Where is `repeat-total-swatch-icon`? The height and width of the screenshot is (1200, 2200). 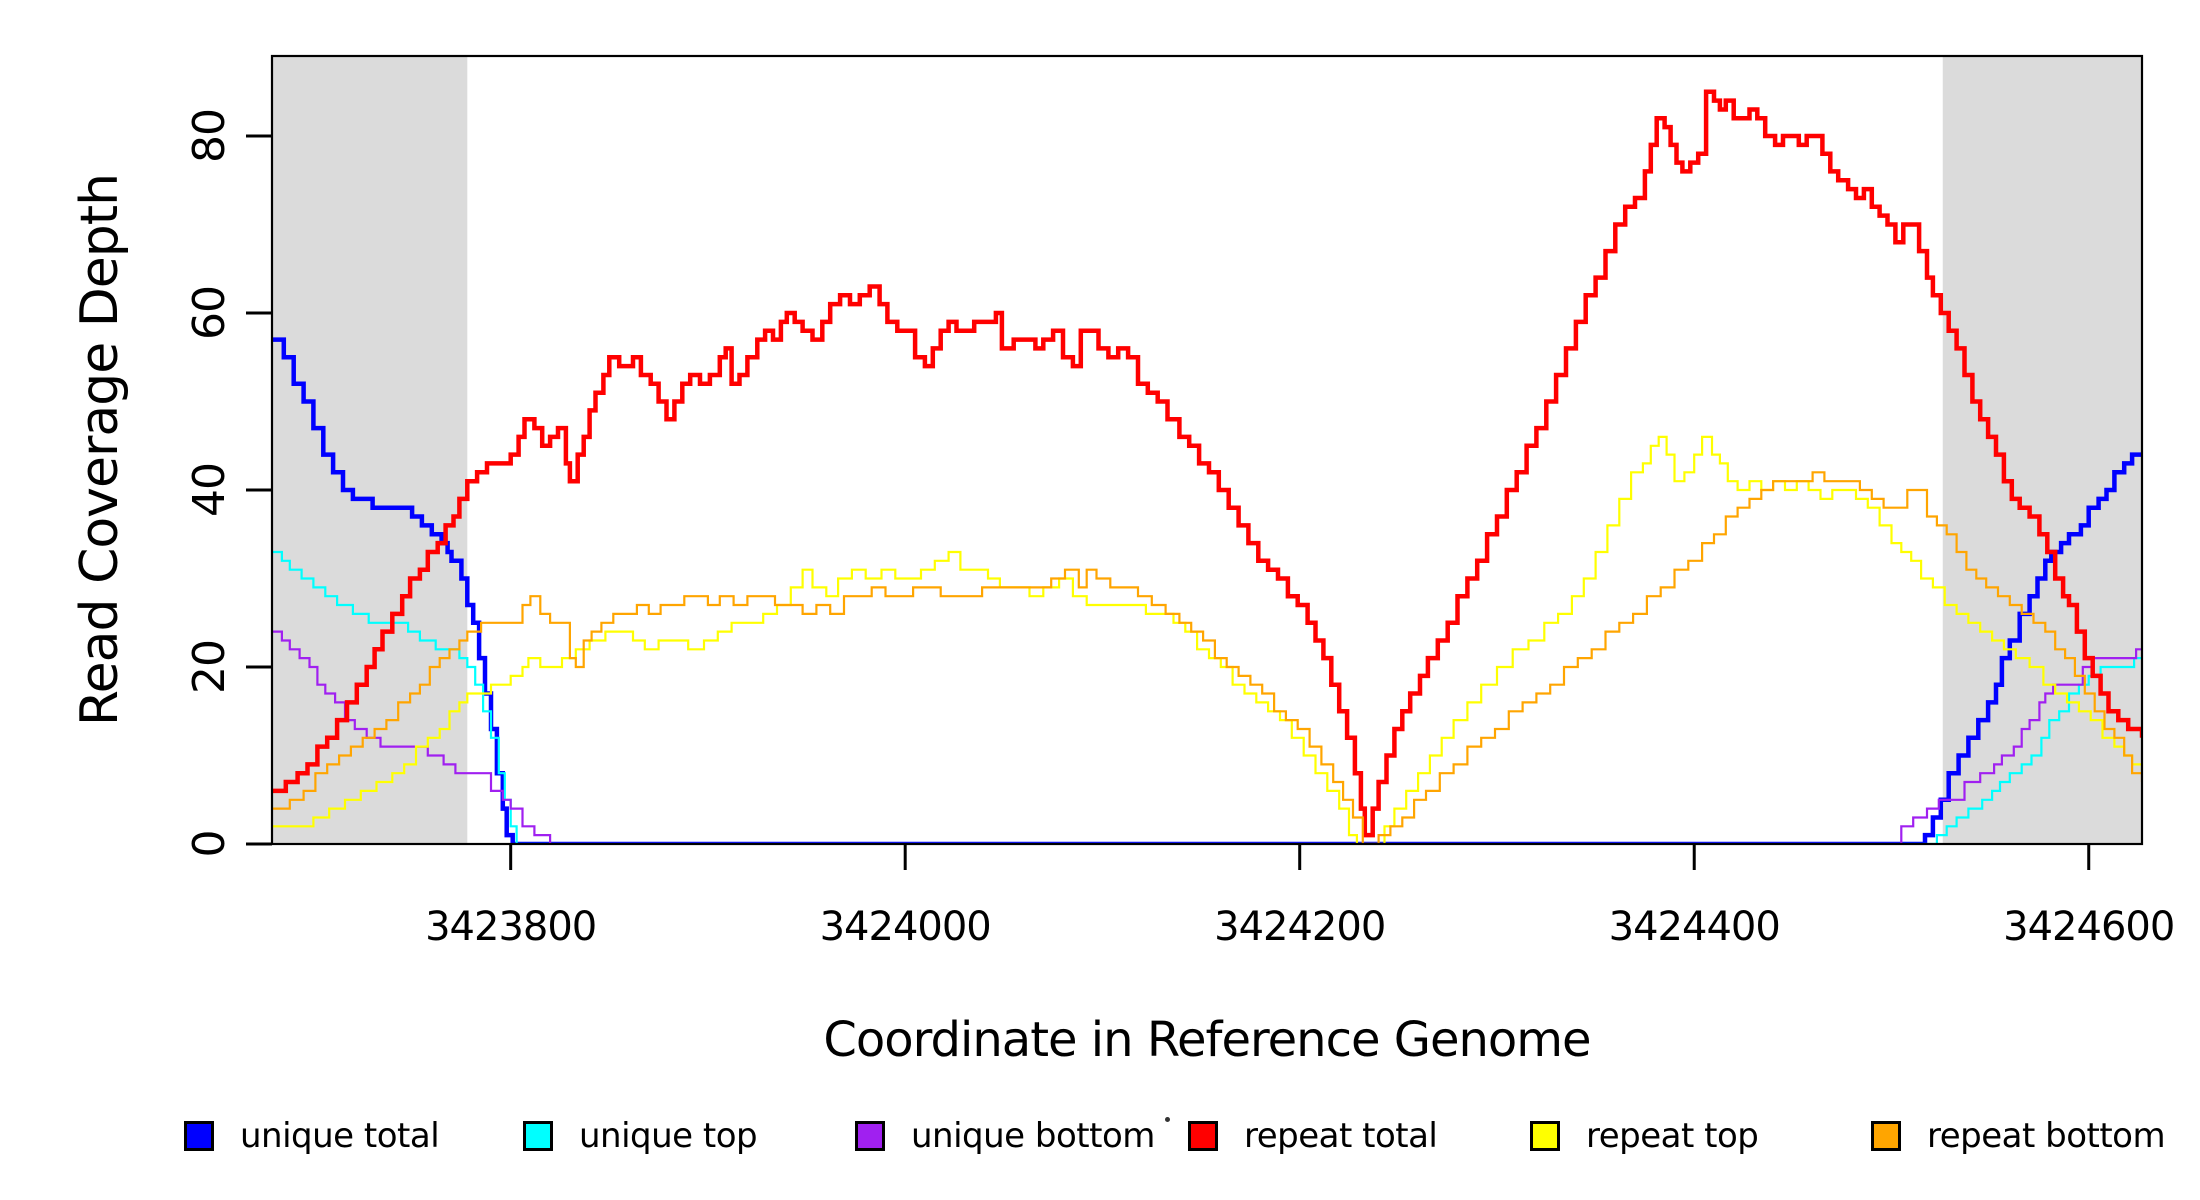 repeat-total-swatch-icon is located at coordinates (1203, 1136).